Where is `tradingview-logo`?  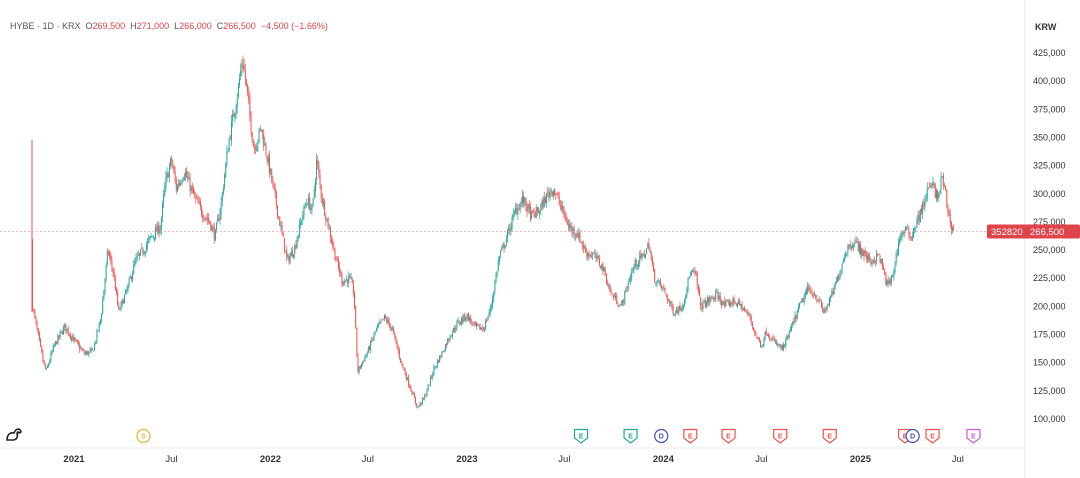
tradingview-logo is located at coordinates (14, 434).